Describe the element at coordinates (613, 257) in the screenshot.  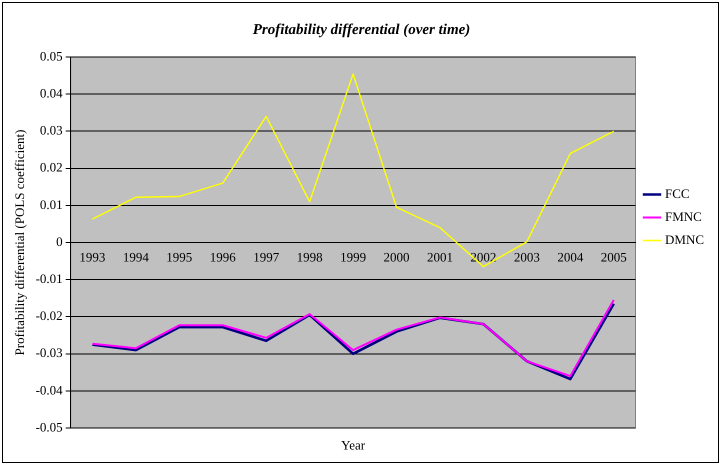
I see `x-tick-label: 2005` at that location.